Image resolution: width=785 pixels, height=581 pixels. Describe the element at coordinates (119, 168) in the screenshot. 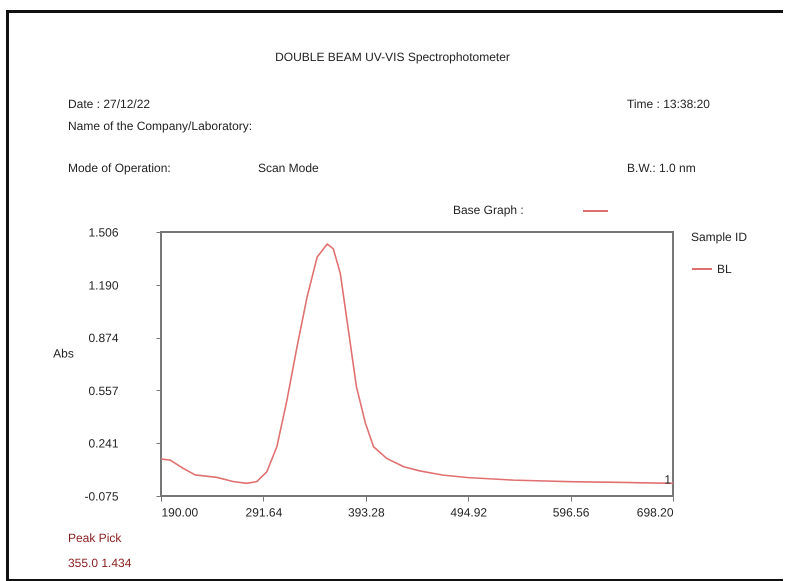

I see `text: Mode of Operation:` at that location.